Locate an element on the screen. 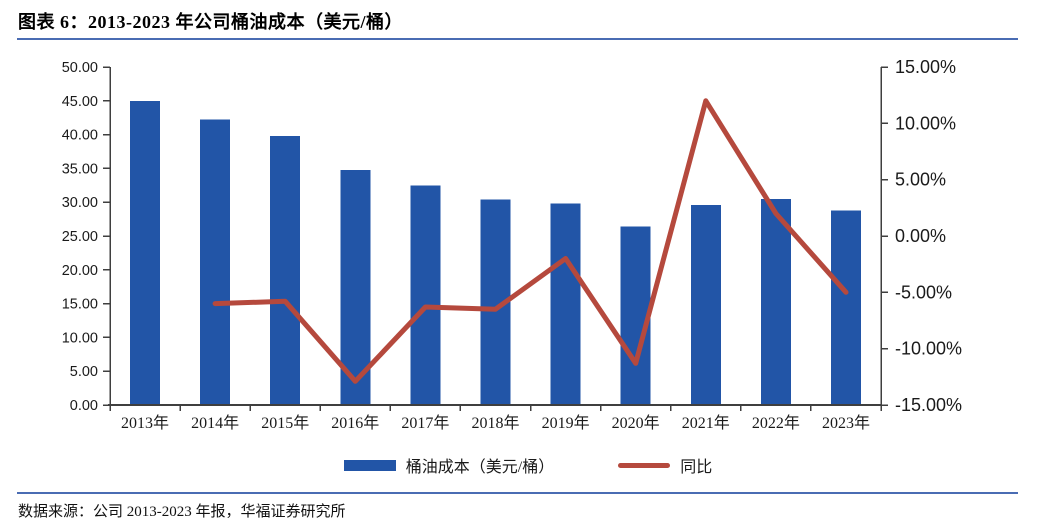  bar-2013年 is located at coordinates (145, 253).